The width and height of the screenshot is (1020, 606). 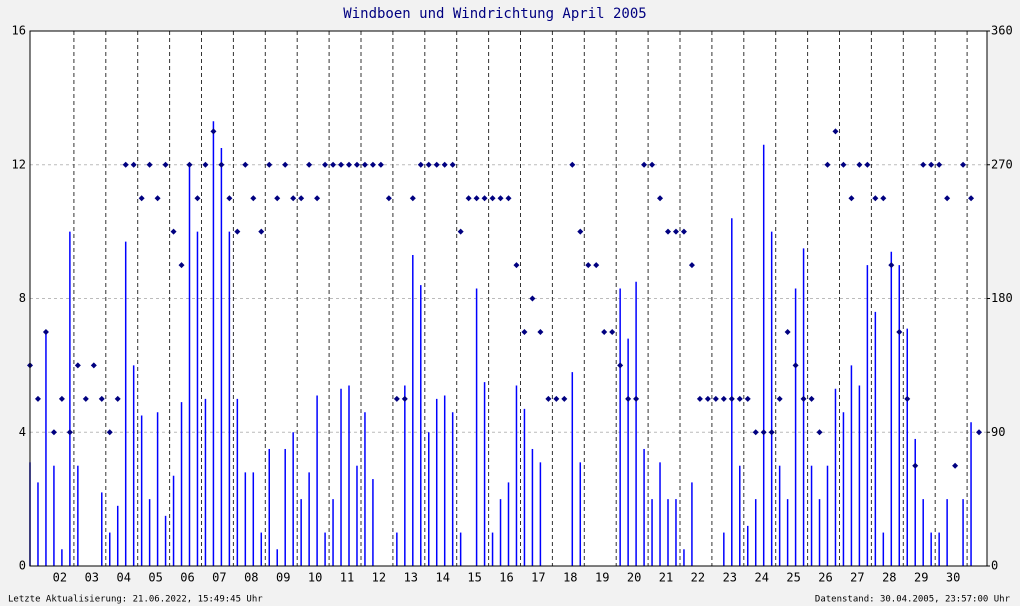 I want to click on x-tick-label: 11, so click(x=347, y=578).